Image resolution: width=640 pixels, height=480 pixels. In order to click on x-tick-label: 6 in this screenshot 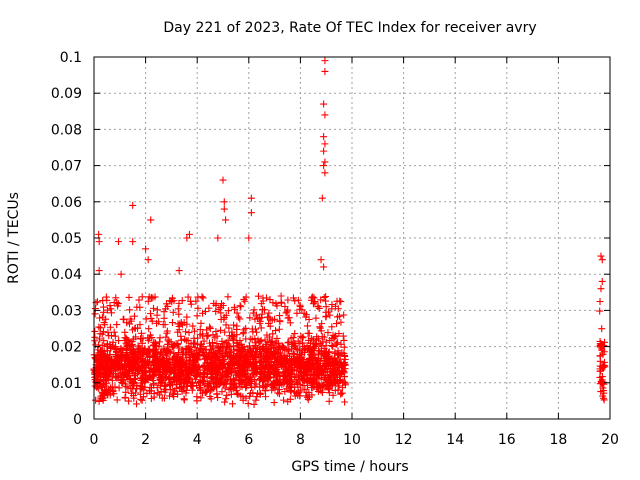, I will do `click(248, 440)`.